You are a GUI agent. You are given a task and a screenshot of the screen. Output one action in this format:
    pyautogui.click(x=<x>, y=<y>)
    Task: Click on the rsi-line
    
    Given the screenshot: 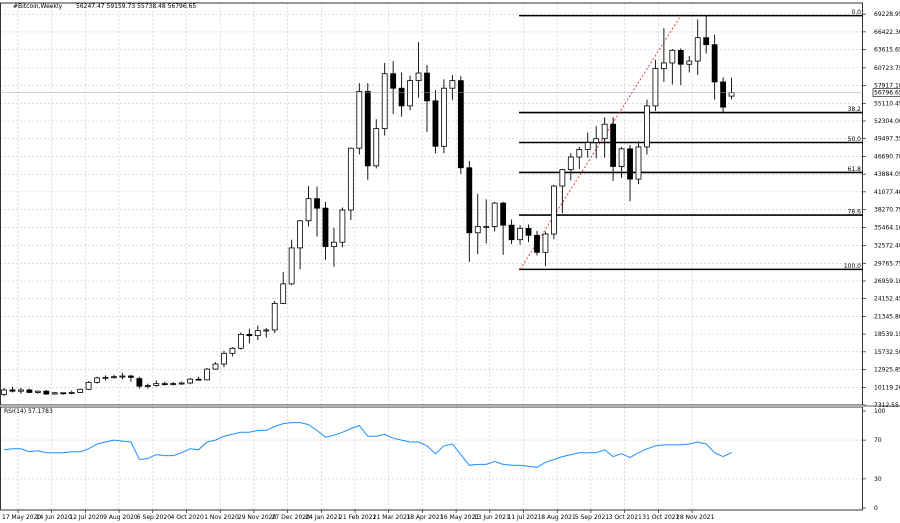 What is the action you would take?
    pyautogui.click(x=367, y=445)
    